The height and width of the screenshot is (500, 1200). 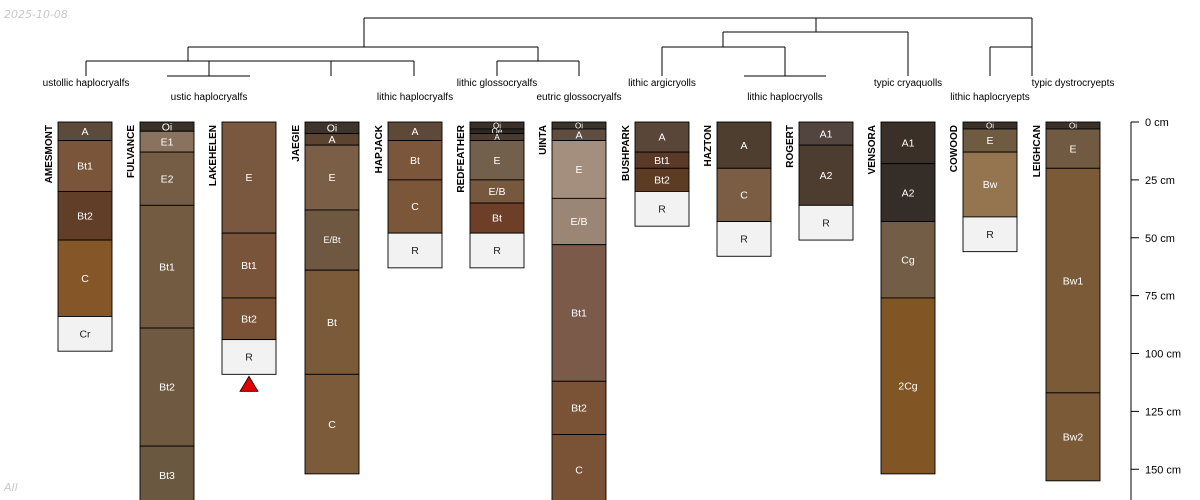 I want to click on horizon-label: E/Bt, so click(x=332, y=240).